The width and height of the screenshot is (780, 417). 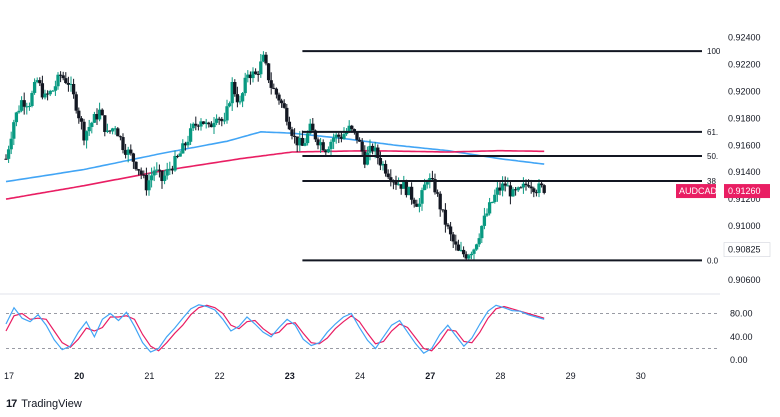 What do you see at coordinates (220, 376) in the screenshot?
I see `time-tick-label: 22` at bounding box center [220, 376].